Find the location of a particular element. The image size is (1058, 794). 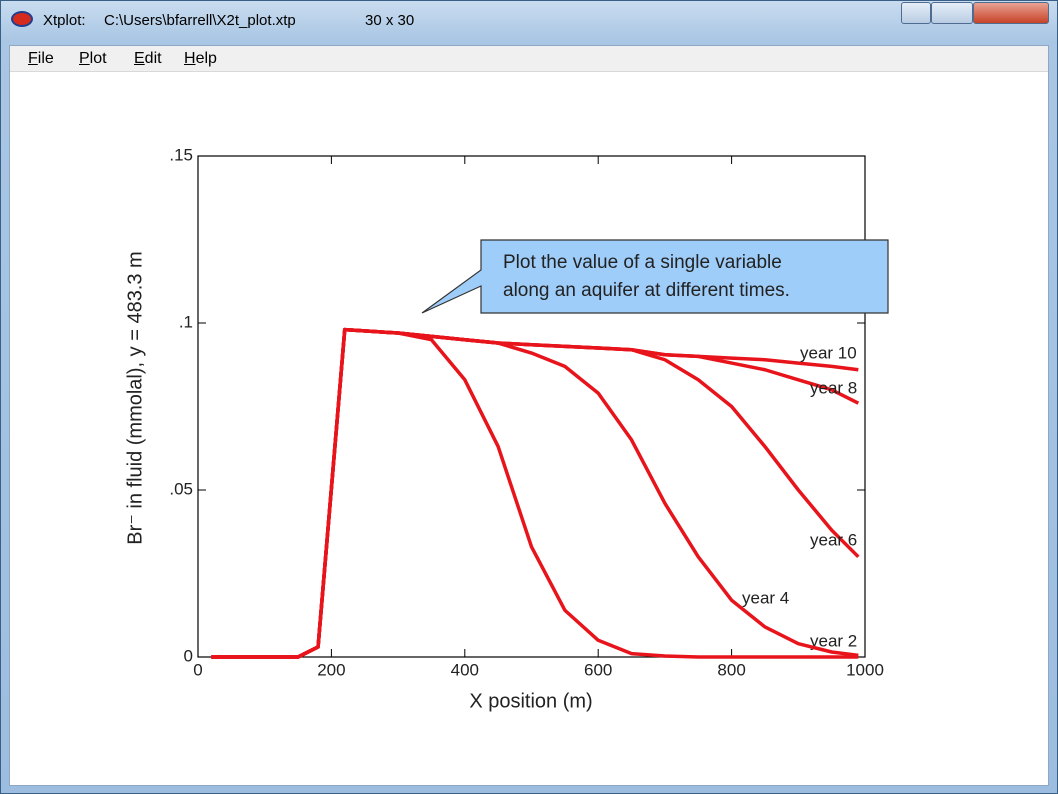

file-path: C:\Users\bfarrell\X2t_plot.xtp is located at coordinates (200, 20).